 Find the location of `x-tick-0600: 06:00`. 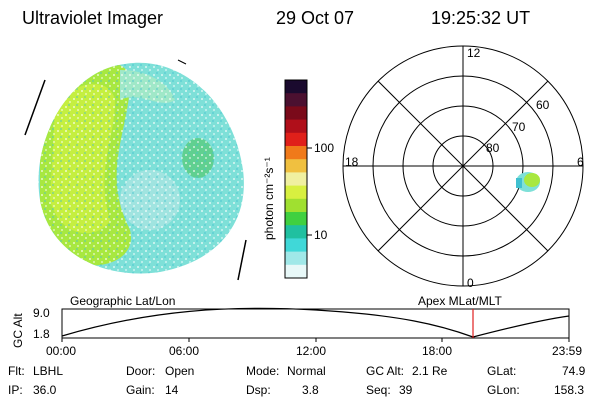

x-tick-0600: 06:00 is located at coordinates (184, 351).